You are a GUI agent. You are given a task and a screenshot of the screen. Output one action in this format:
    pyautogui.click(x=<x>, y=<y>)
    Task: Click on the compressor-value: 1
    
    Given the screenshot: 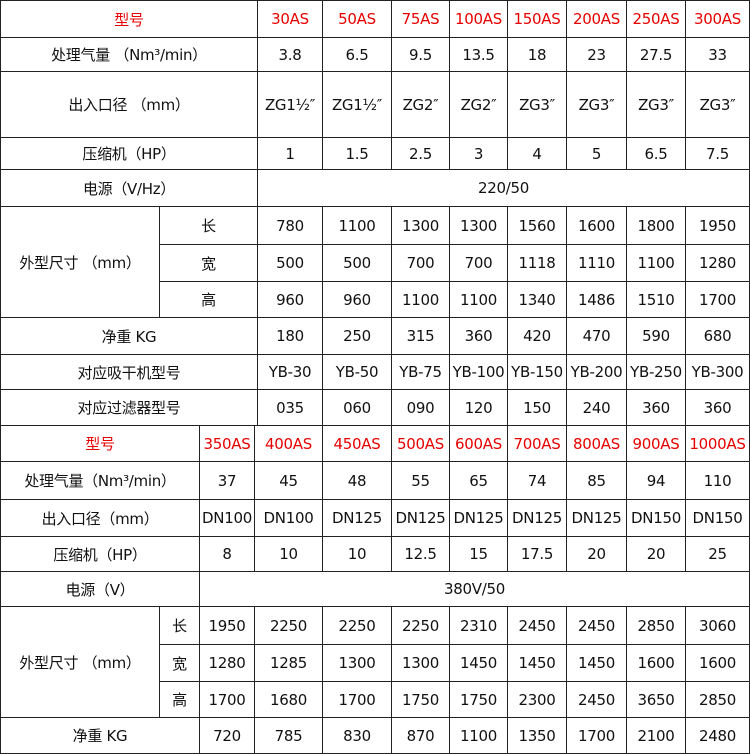 What is the action you would take?
    pyautogui.click(x=290, y=154)
    